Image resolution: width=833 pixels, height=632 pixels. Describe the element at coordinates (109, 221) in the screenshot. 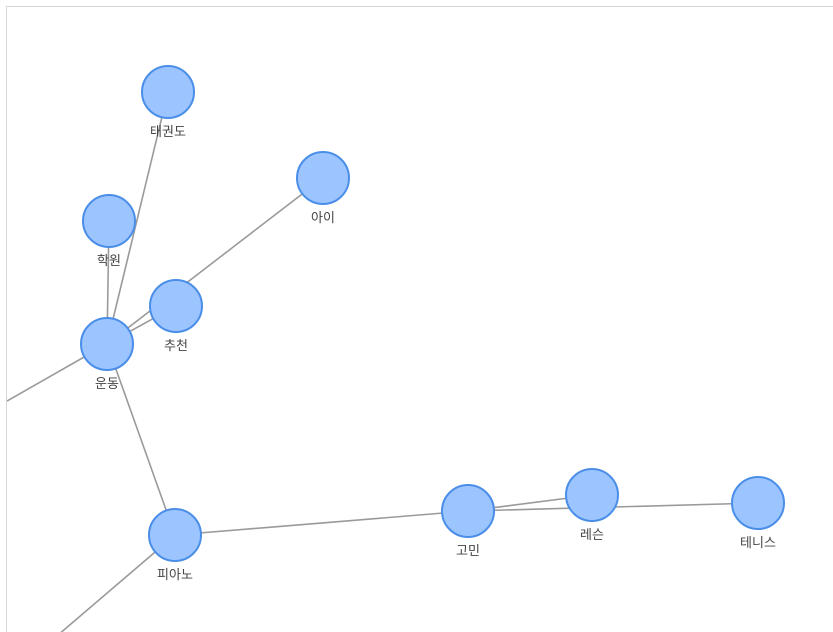

I see `node-circle-hakwon` at that location.